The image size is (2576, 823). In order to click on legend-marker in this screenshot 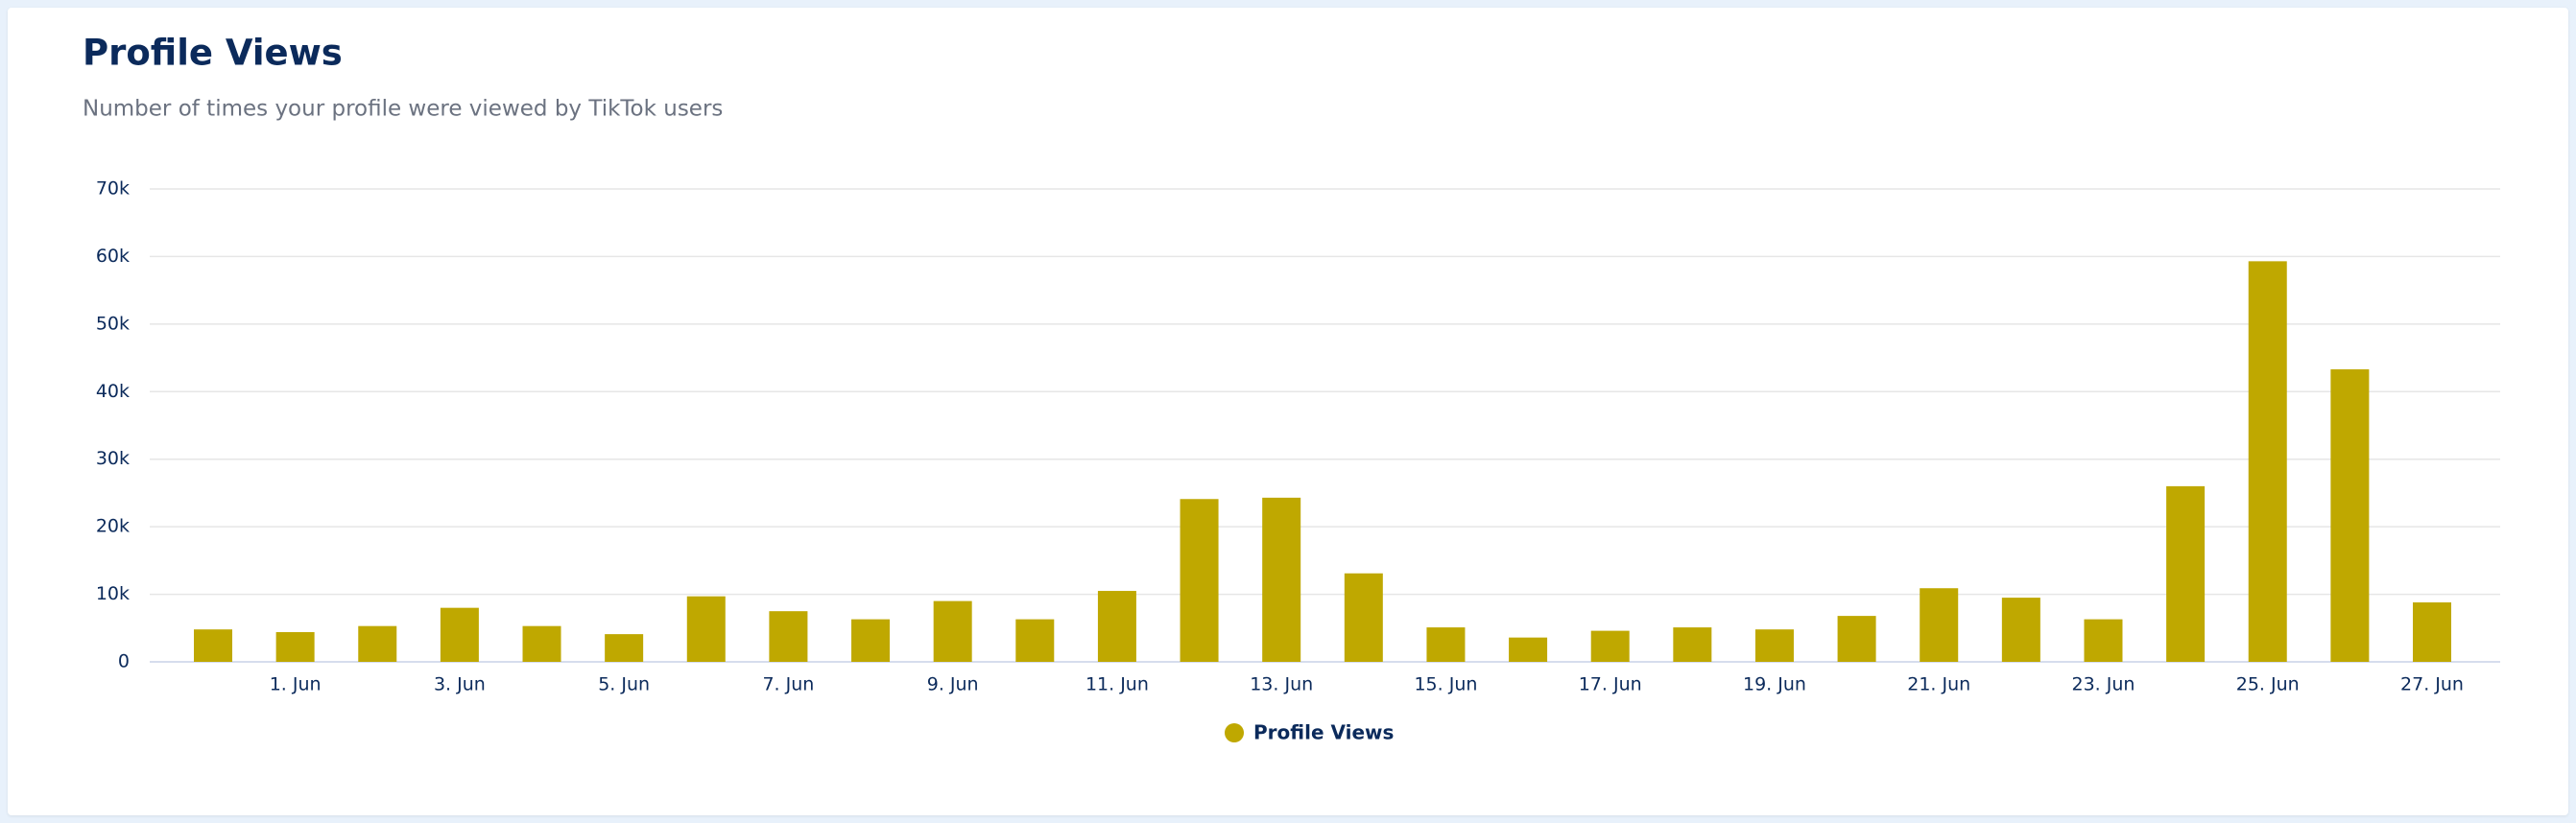, I will do `click(1234, 732)`.